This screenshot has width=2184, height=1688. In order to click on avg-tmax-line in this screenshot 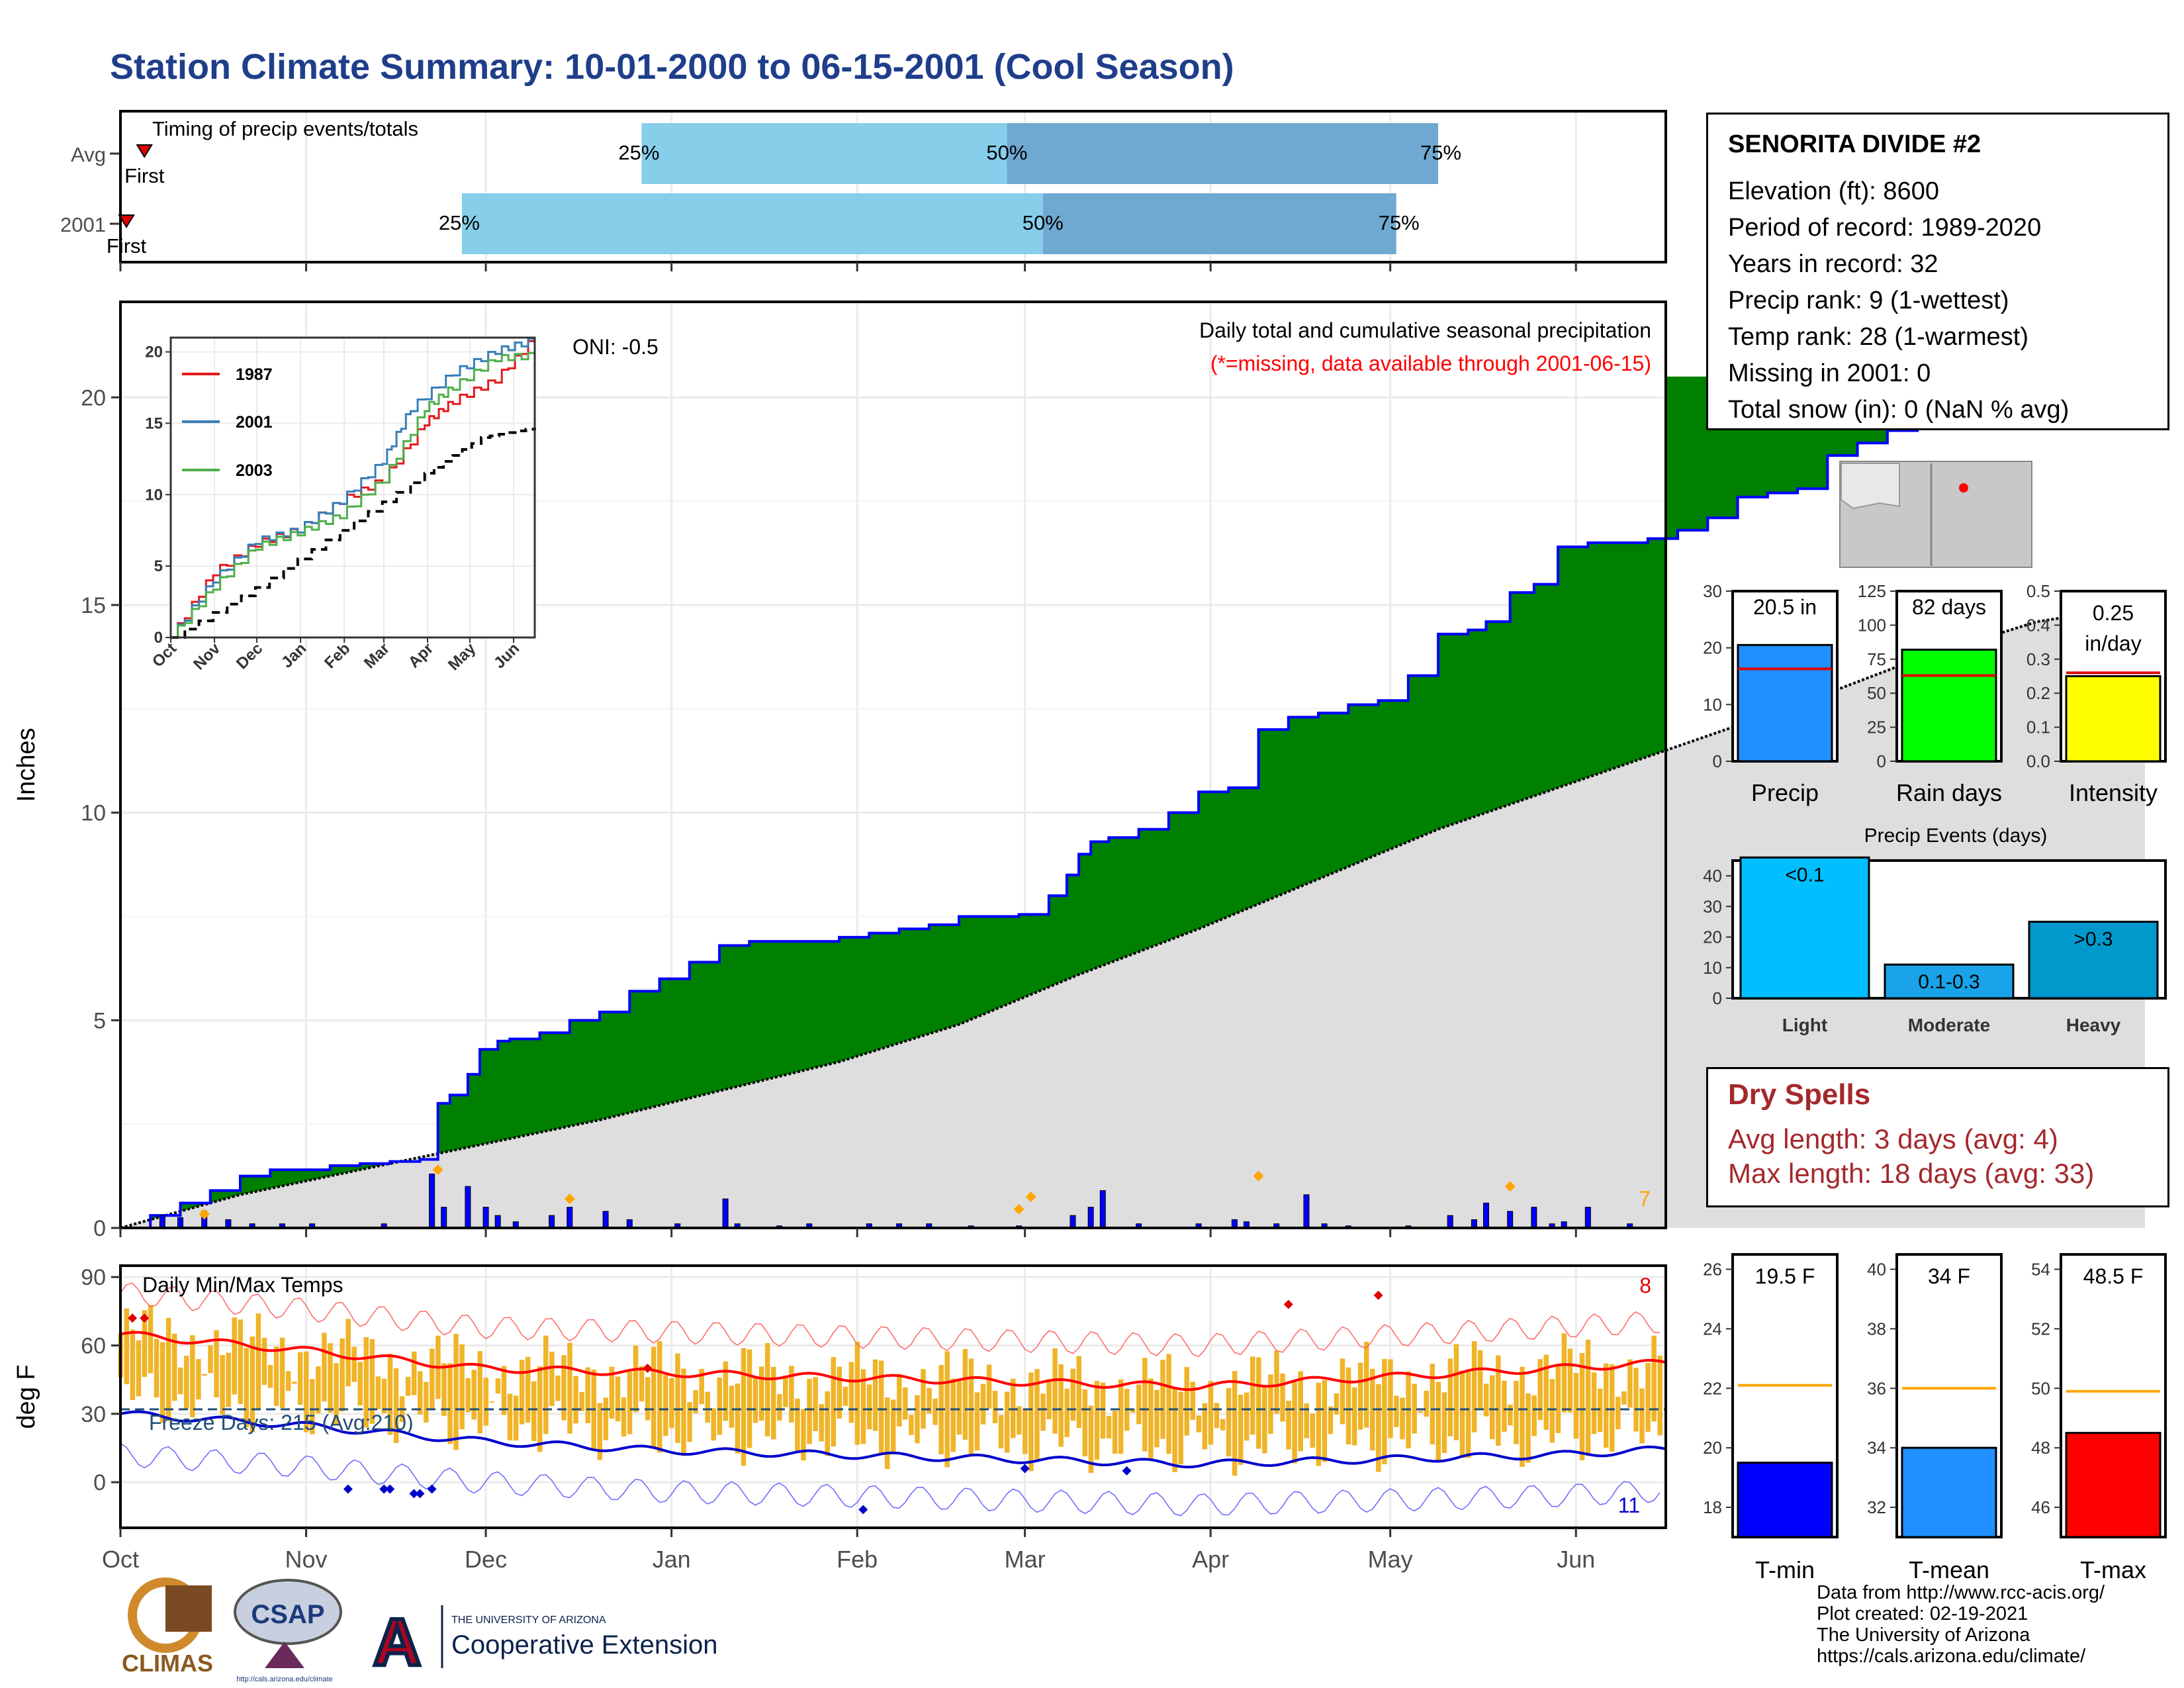, I will do `click(893, 1361)`.